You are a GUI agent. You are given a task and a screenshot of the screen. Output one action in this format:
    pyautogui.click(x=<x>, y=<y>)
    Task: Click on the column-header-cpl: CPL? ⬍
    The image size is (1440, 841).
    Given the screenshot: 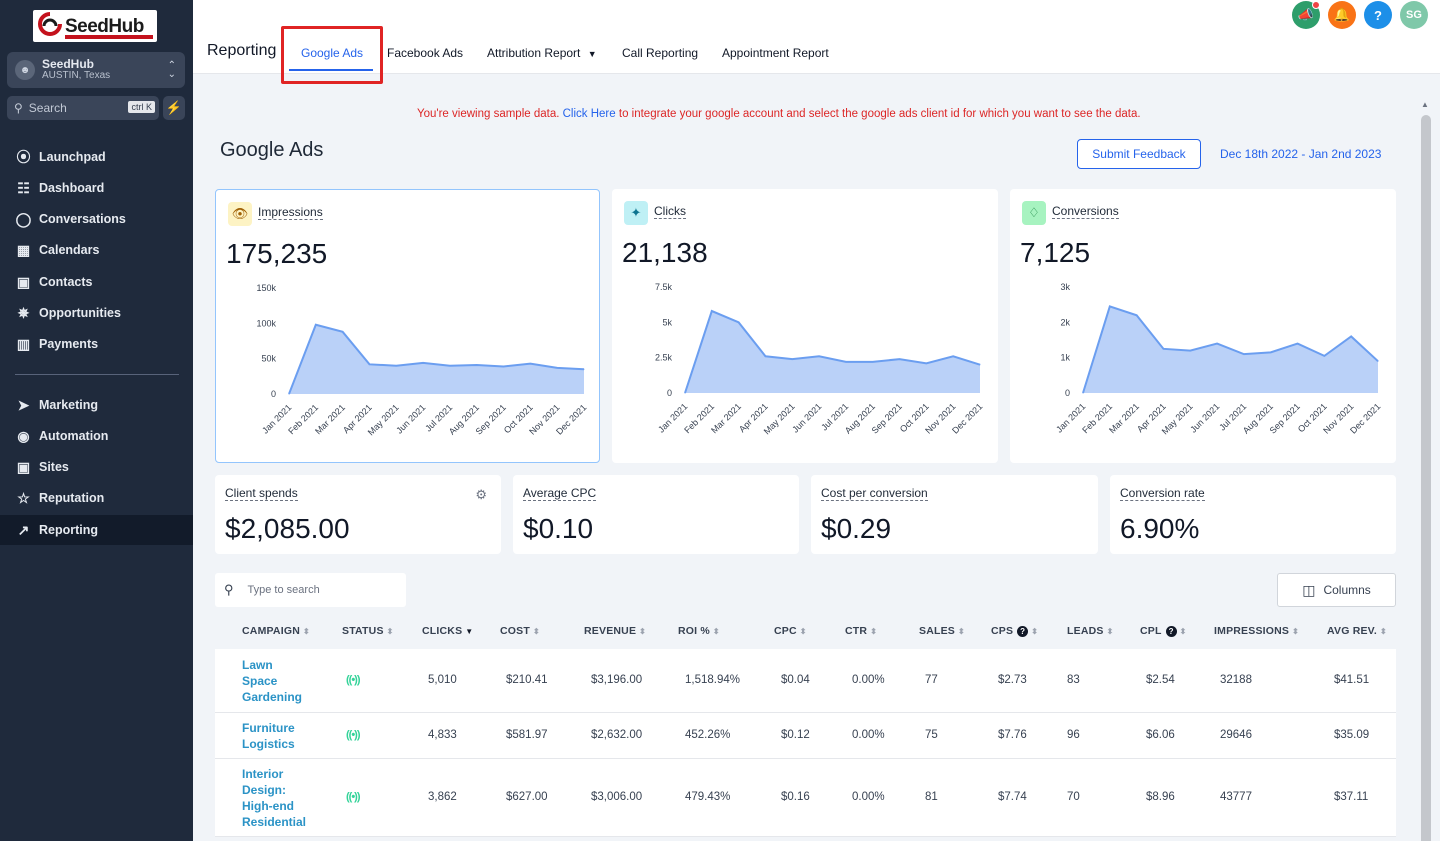 What is the action you would take?
    pyautogui.click(x=1163, y=631)
    